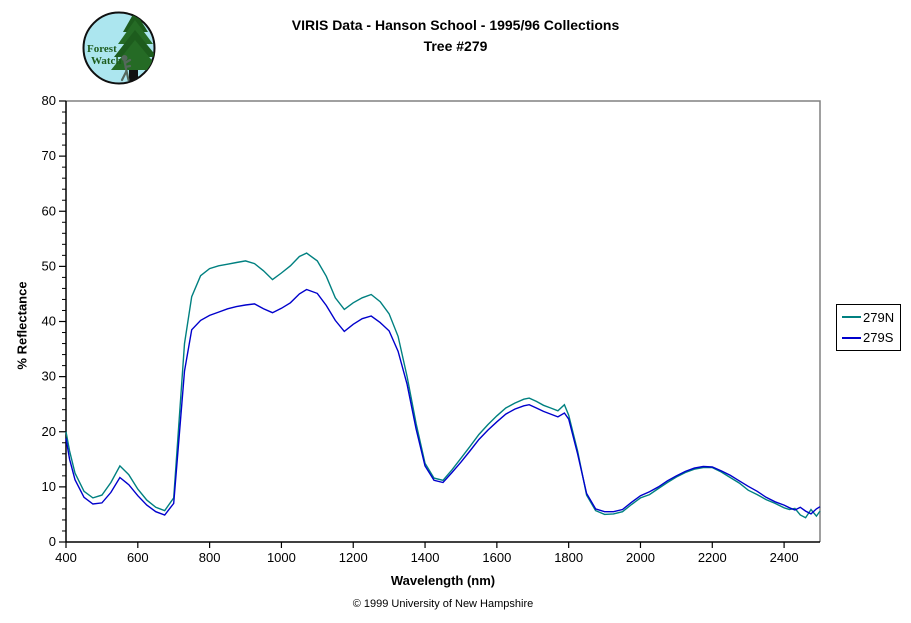 Image resolution: width=911 pixels, height=623 pixels. Describe the element at coordinates (133, 46) in the screenshot. I see `tree-icon` at that location.